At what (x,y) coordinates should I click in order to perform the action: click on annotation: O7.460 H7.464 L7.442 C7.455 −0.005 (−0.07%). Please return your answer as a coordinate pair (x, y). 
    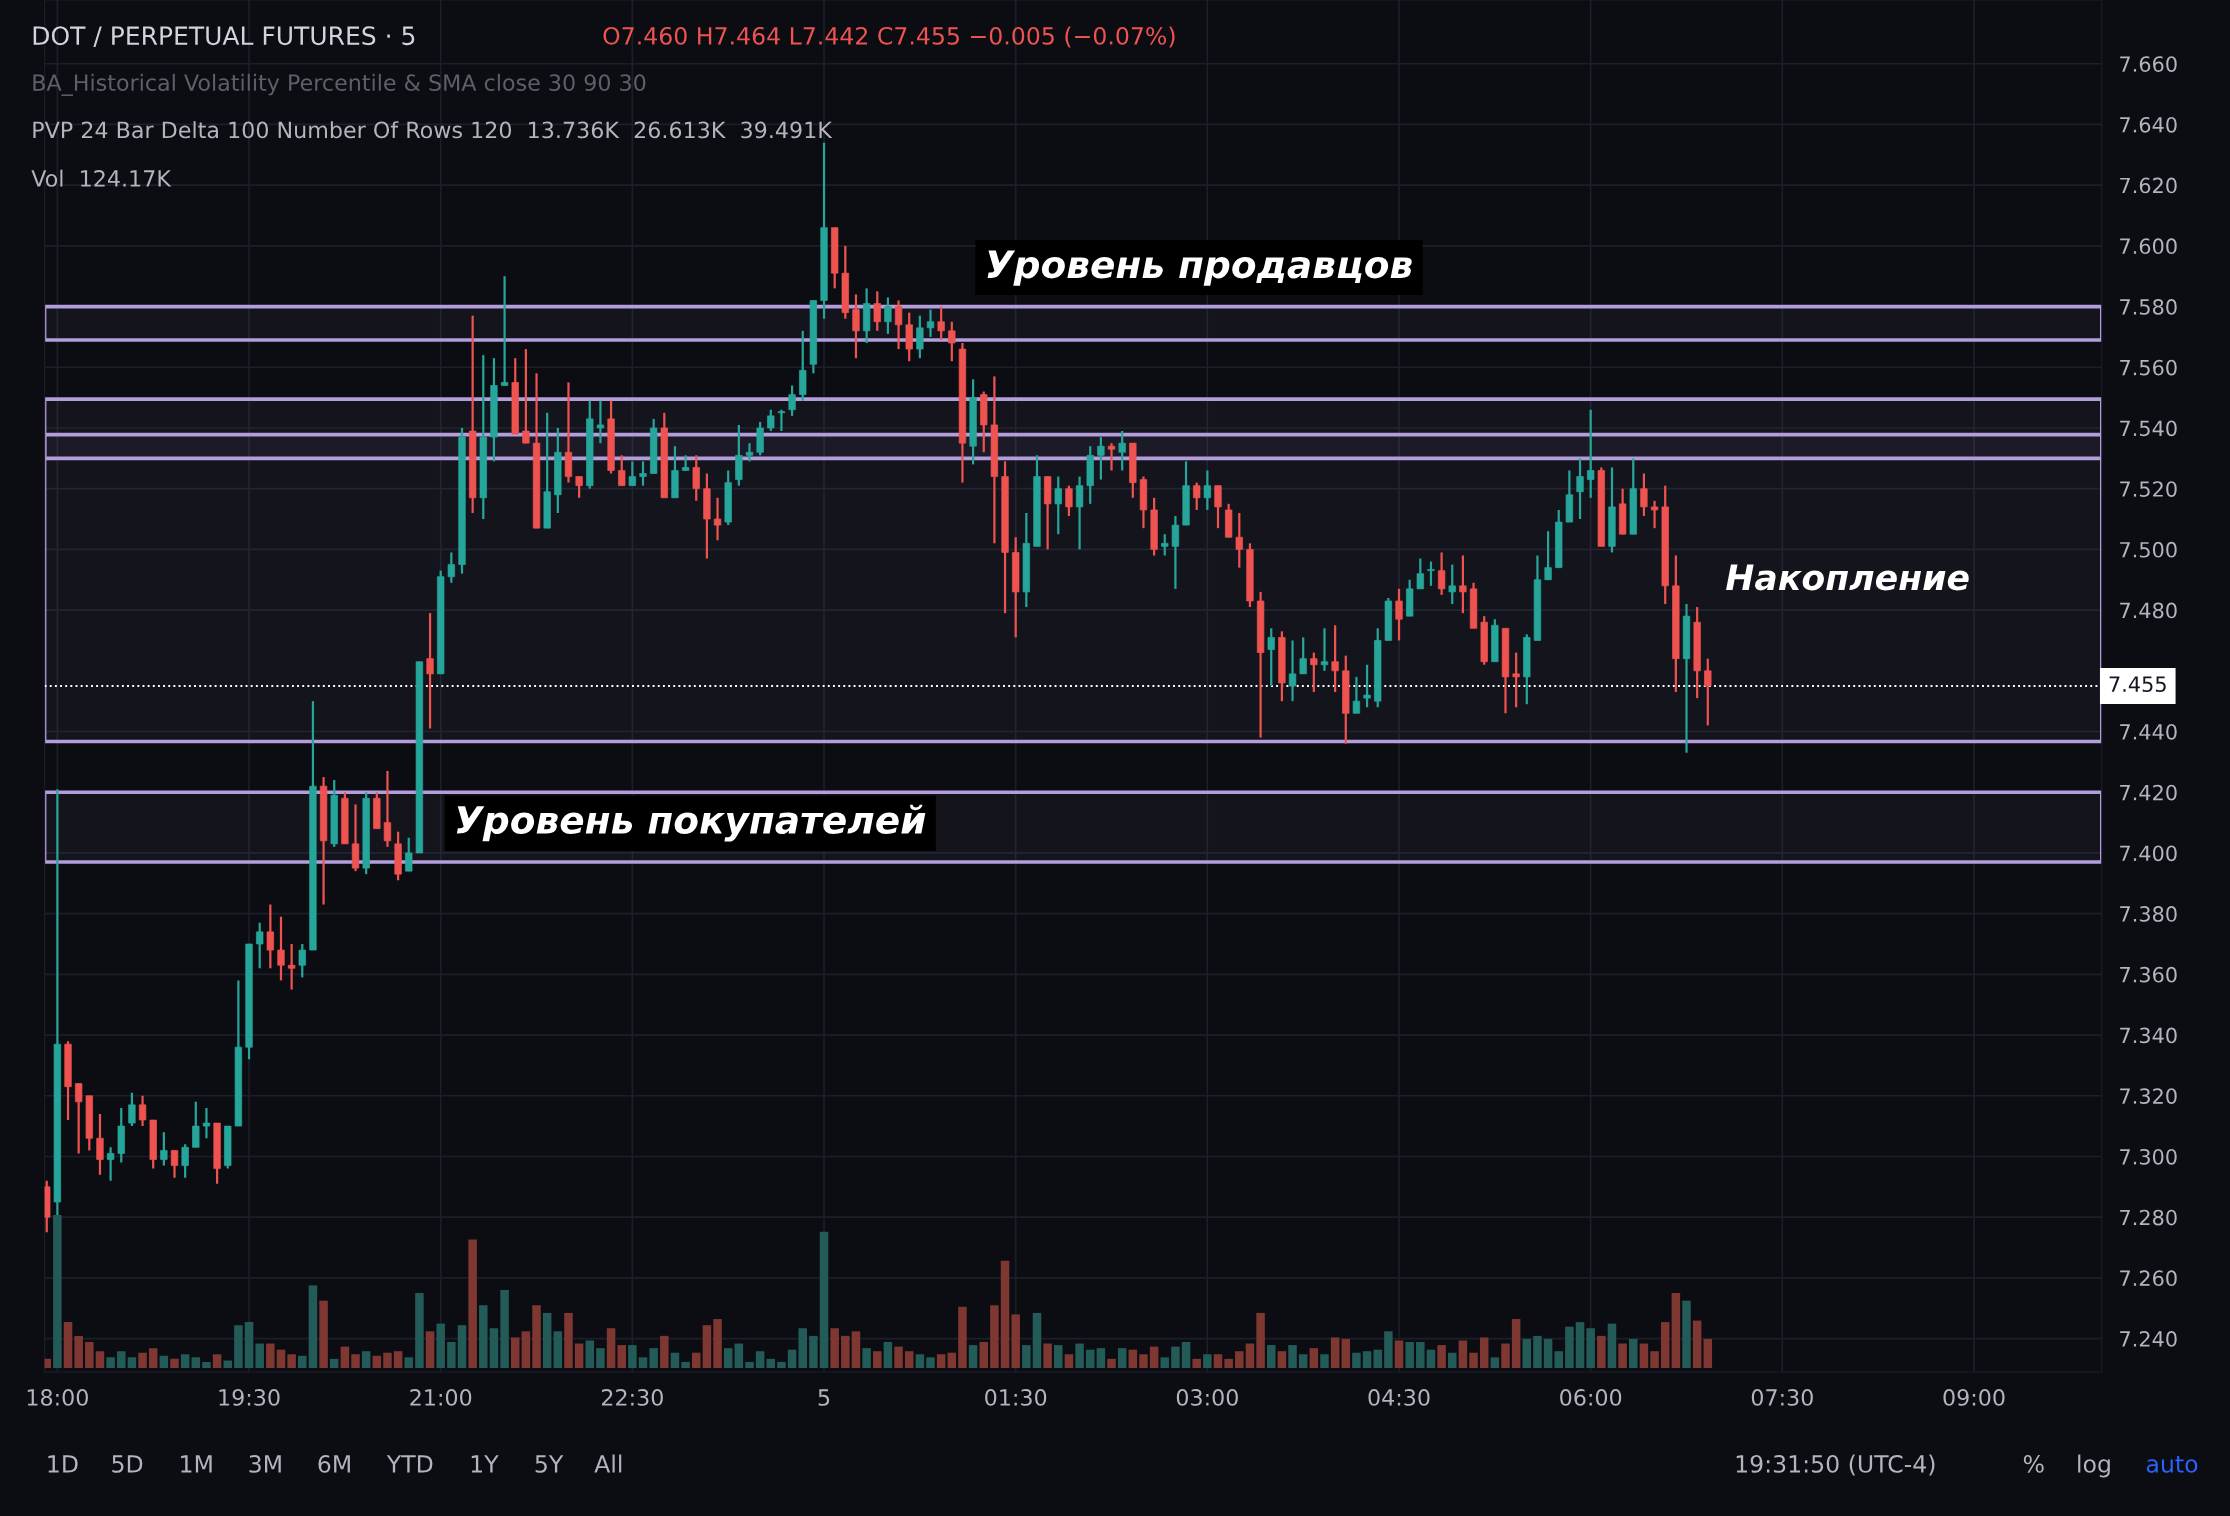
    Looking at the image, I should click on (889, 37).